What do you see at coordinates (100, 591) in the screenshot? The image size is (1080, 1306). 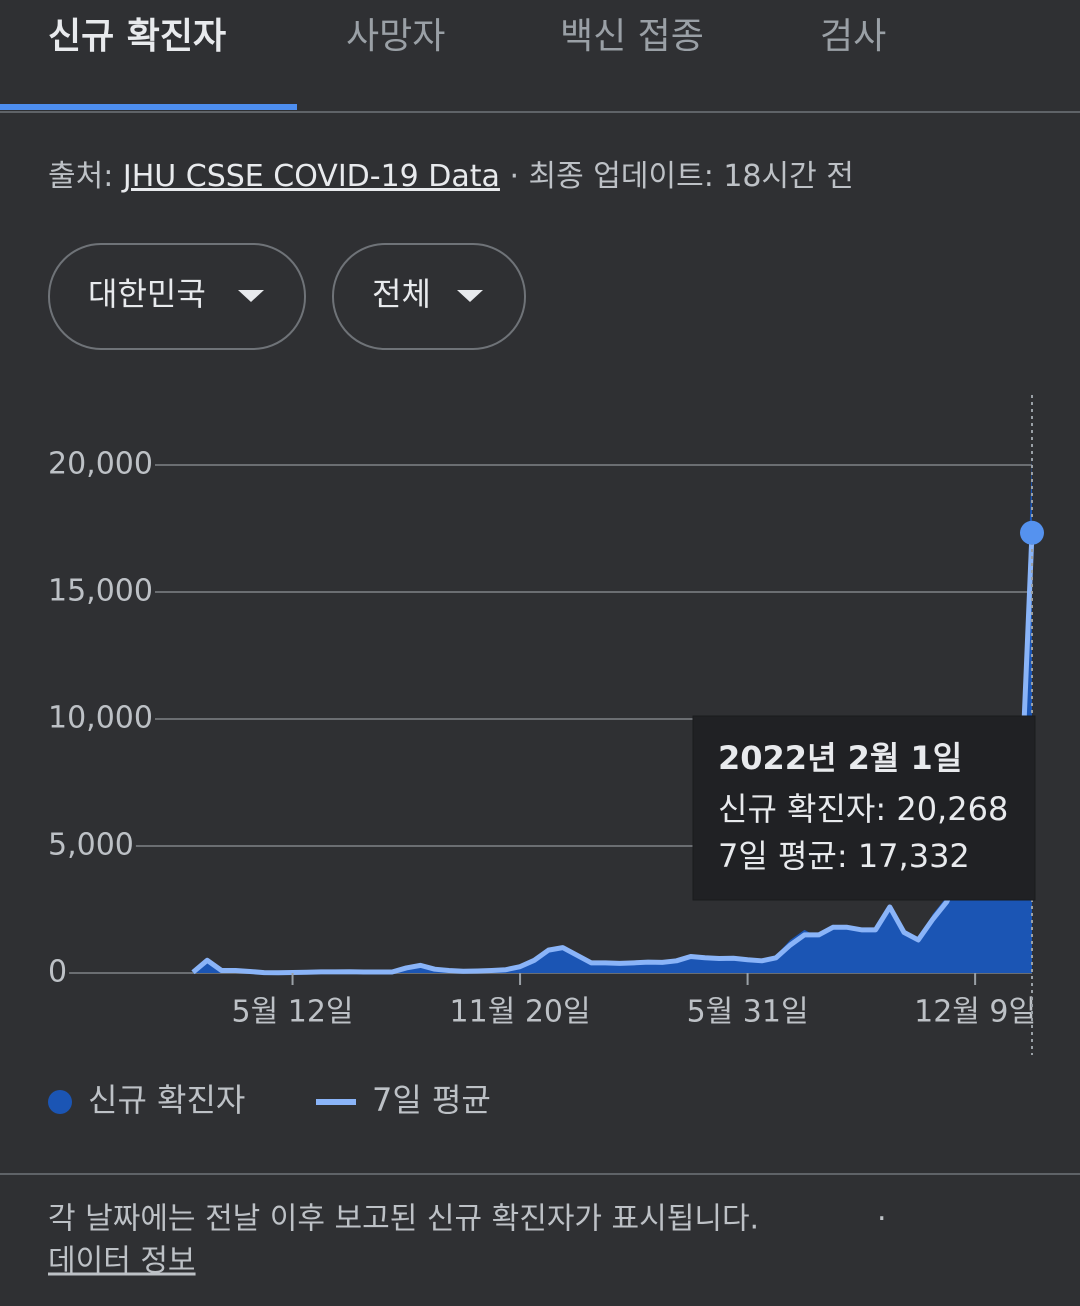 I see `y-tick-label: 15,000` at bounding box center [100, 591].